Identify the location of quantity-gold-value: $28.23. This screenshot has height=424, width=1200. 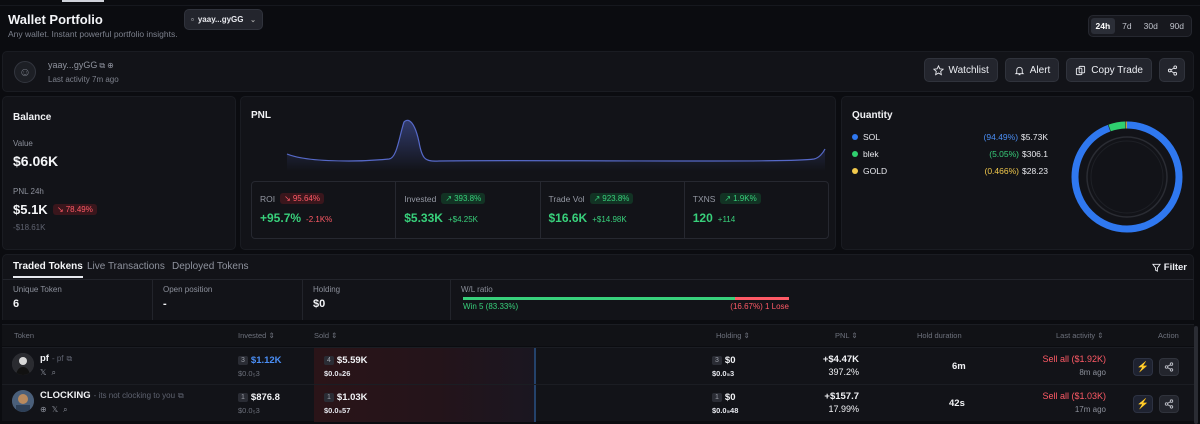
(1035, 171).